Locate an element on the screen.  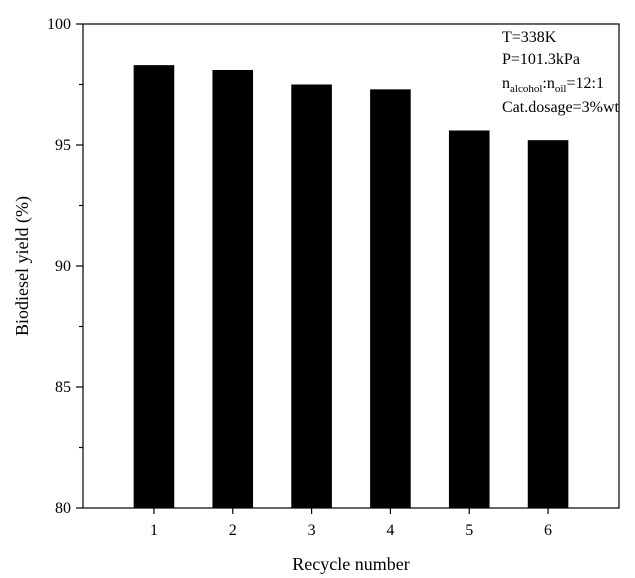
ratio-n1: n is located at coordinates (506, 83).